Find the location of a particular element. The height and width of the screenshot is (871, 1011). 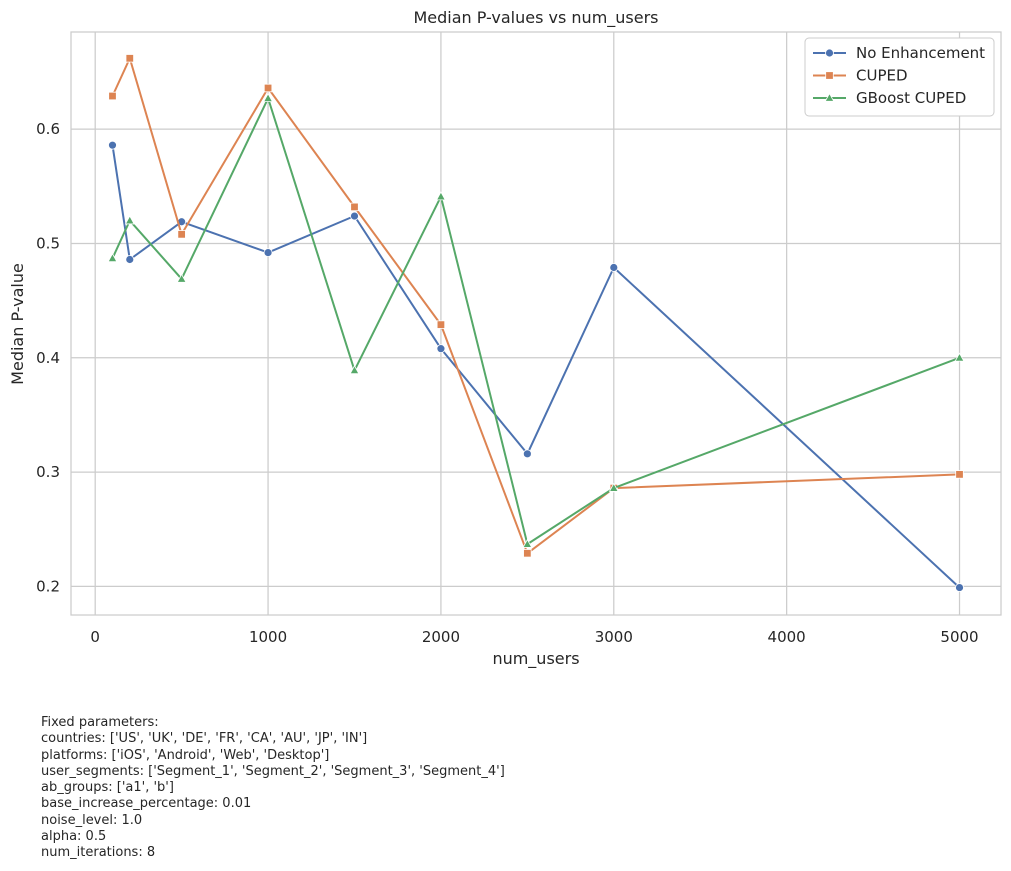

param-line: ab_groups: ['a1', 'b'] is located at coordinates (107, 788).